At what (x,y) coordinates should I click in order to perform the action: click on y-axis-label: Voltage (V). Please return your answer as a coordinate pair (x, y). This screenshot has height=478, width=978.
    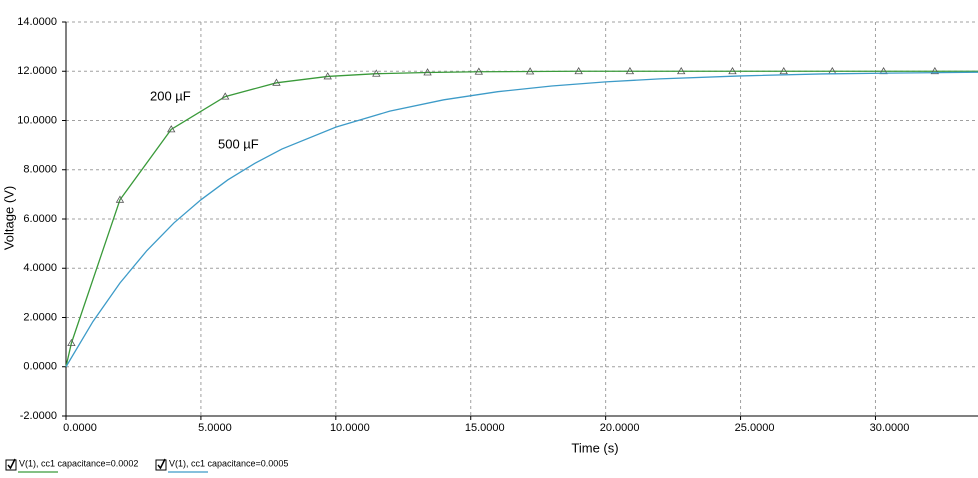
    Looking at the image, I should click on (8, 218).